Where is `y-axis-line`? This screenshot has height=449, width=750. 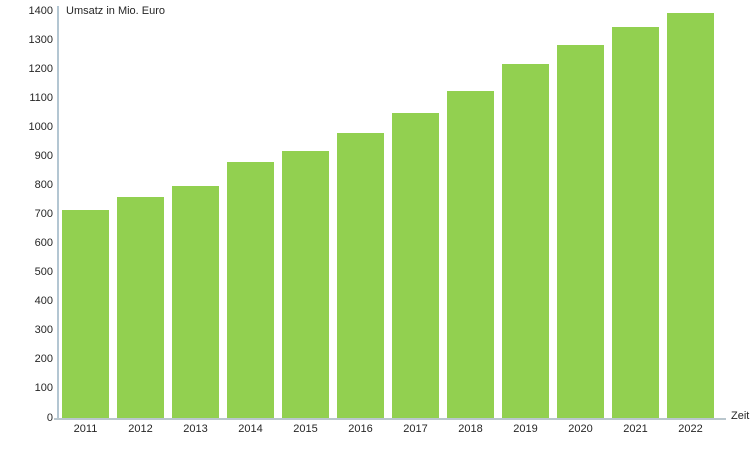 y-axis-line is located at coordinates (58, 212).